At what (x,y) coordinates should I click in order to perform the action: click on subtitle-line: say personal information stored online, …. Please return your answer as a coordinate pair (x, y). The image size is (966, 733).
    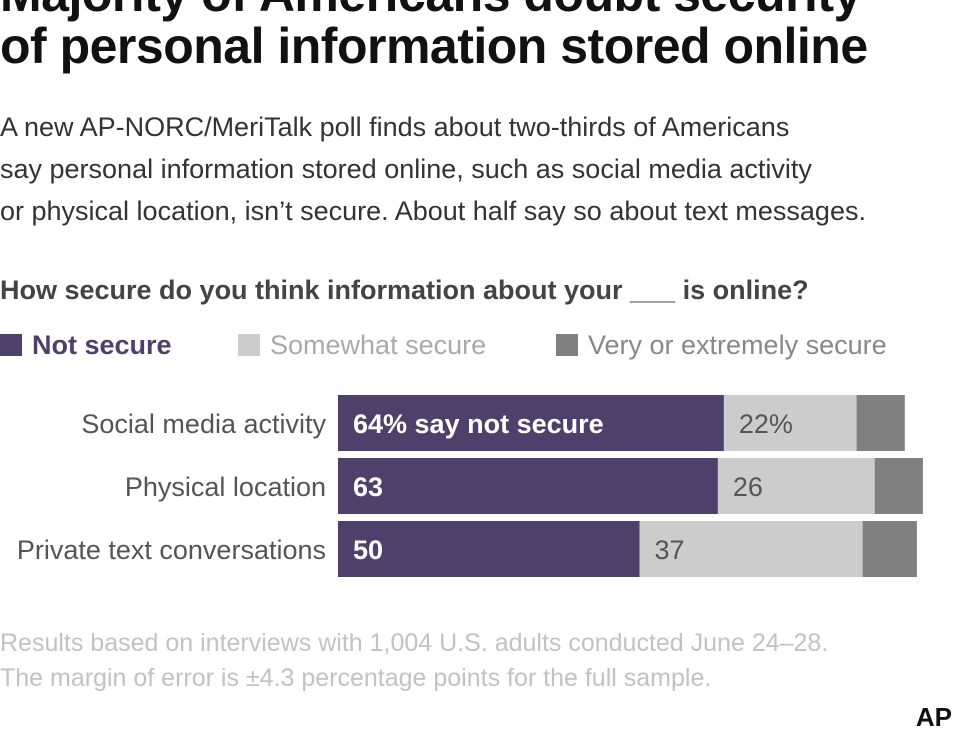
    Looking at the image, I should click on (406, 169).